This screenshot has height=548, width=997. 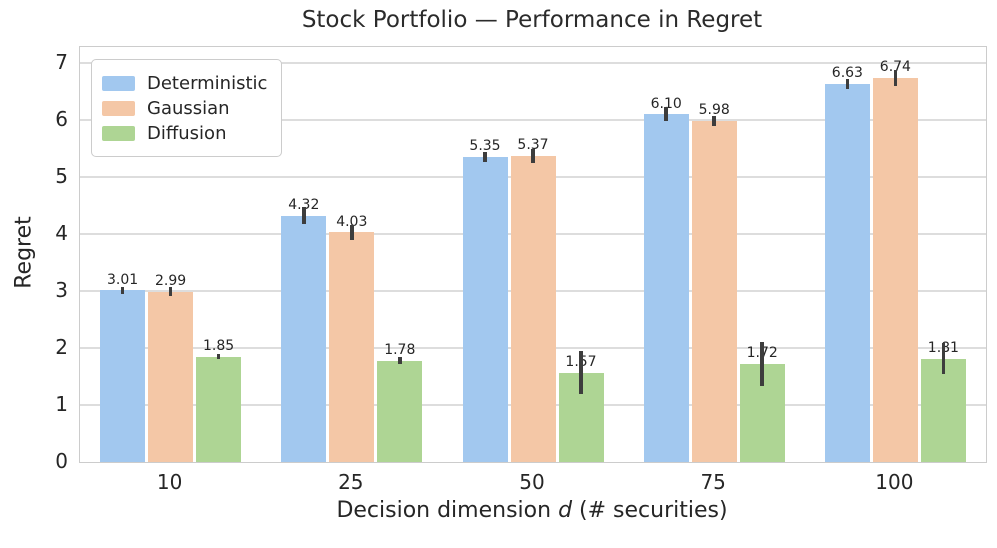 I want to click on x-axis-label-suffix: (# securities), so click(x=650, y=510).